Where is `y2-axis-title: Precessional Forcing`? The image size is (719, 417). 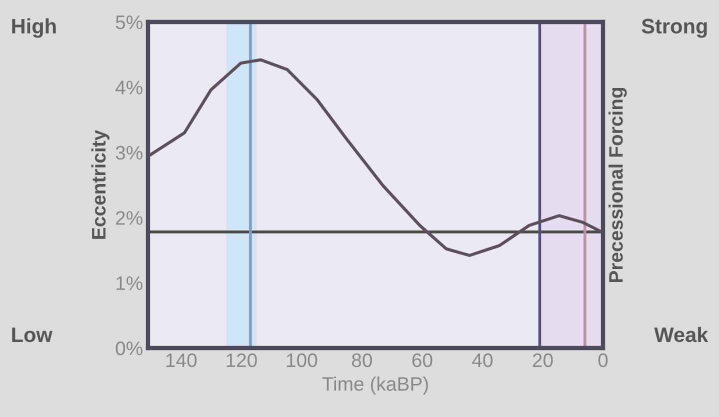 y2-axis-title: Precessional Forcing is located at coordinates (617, 185).